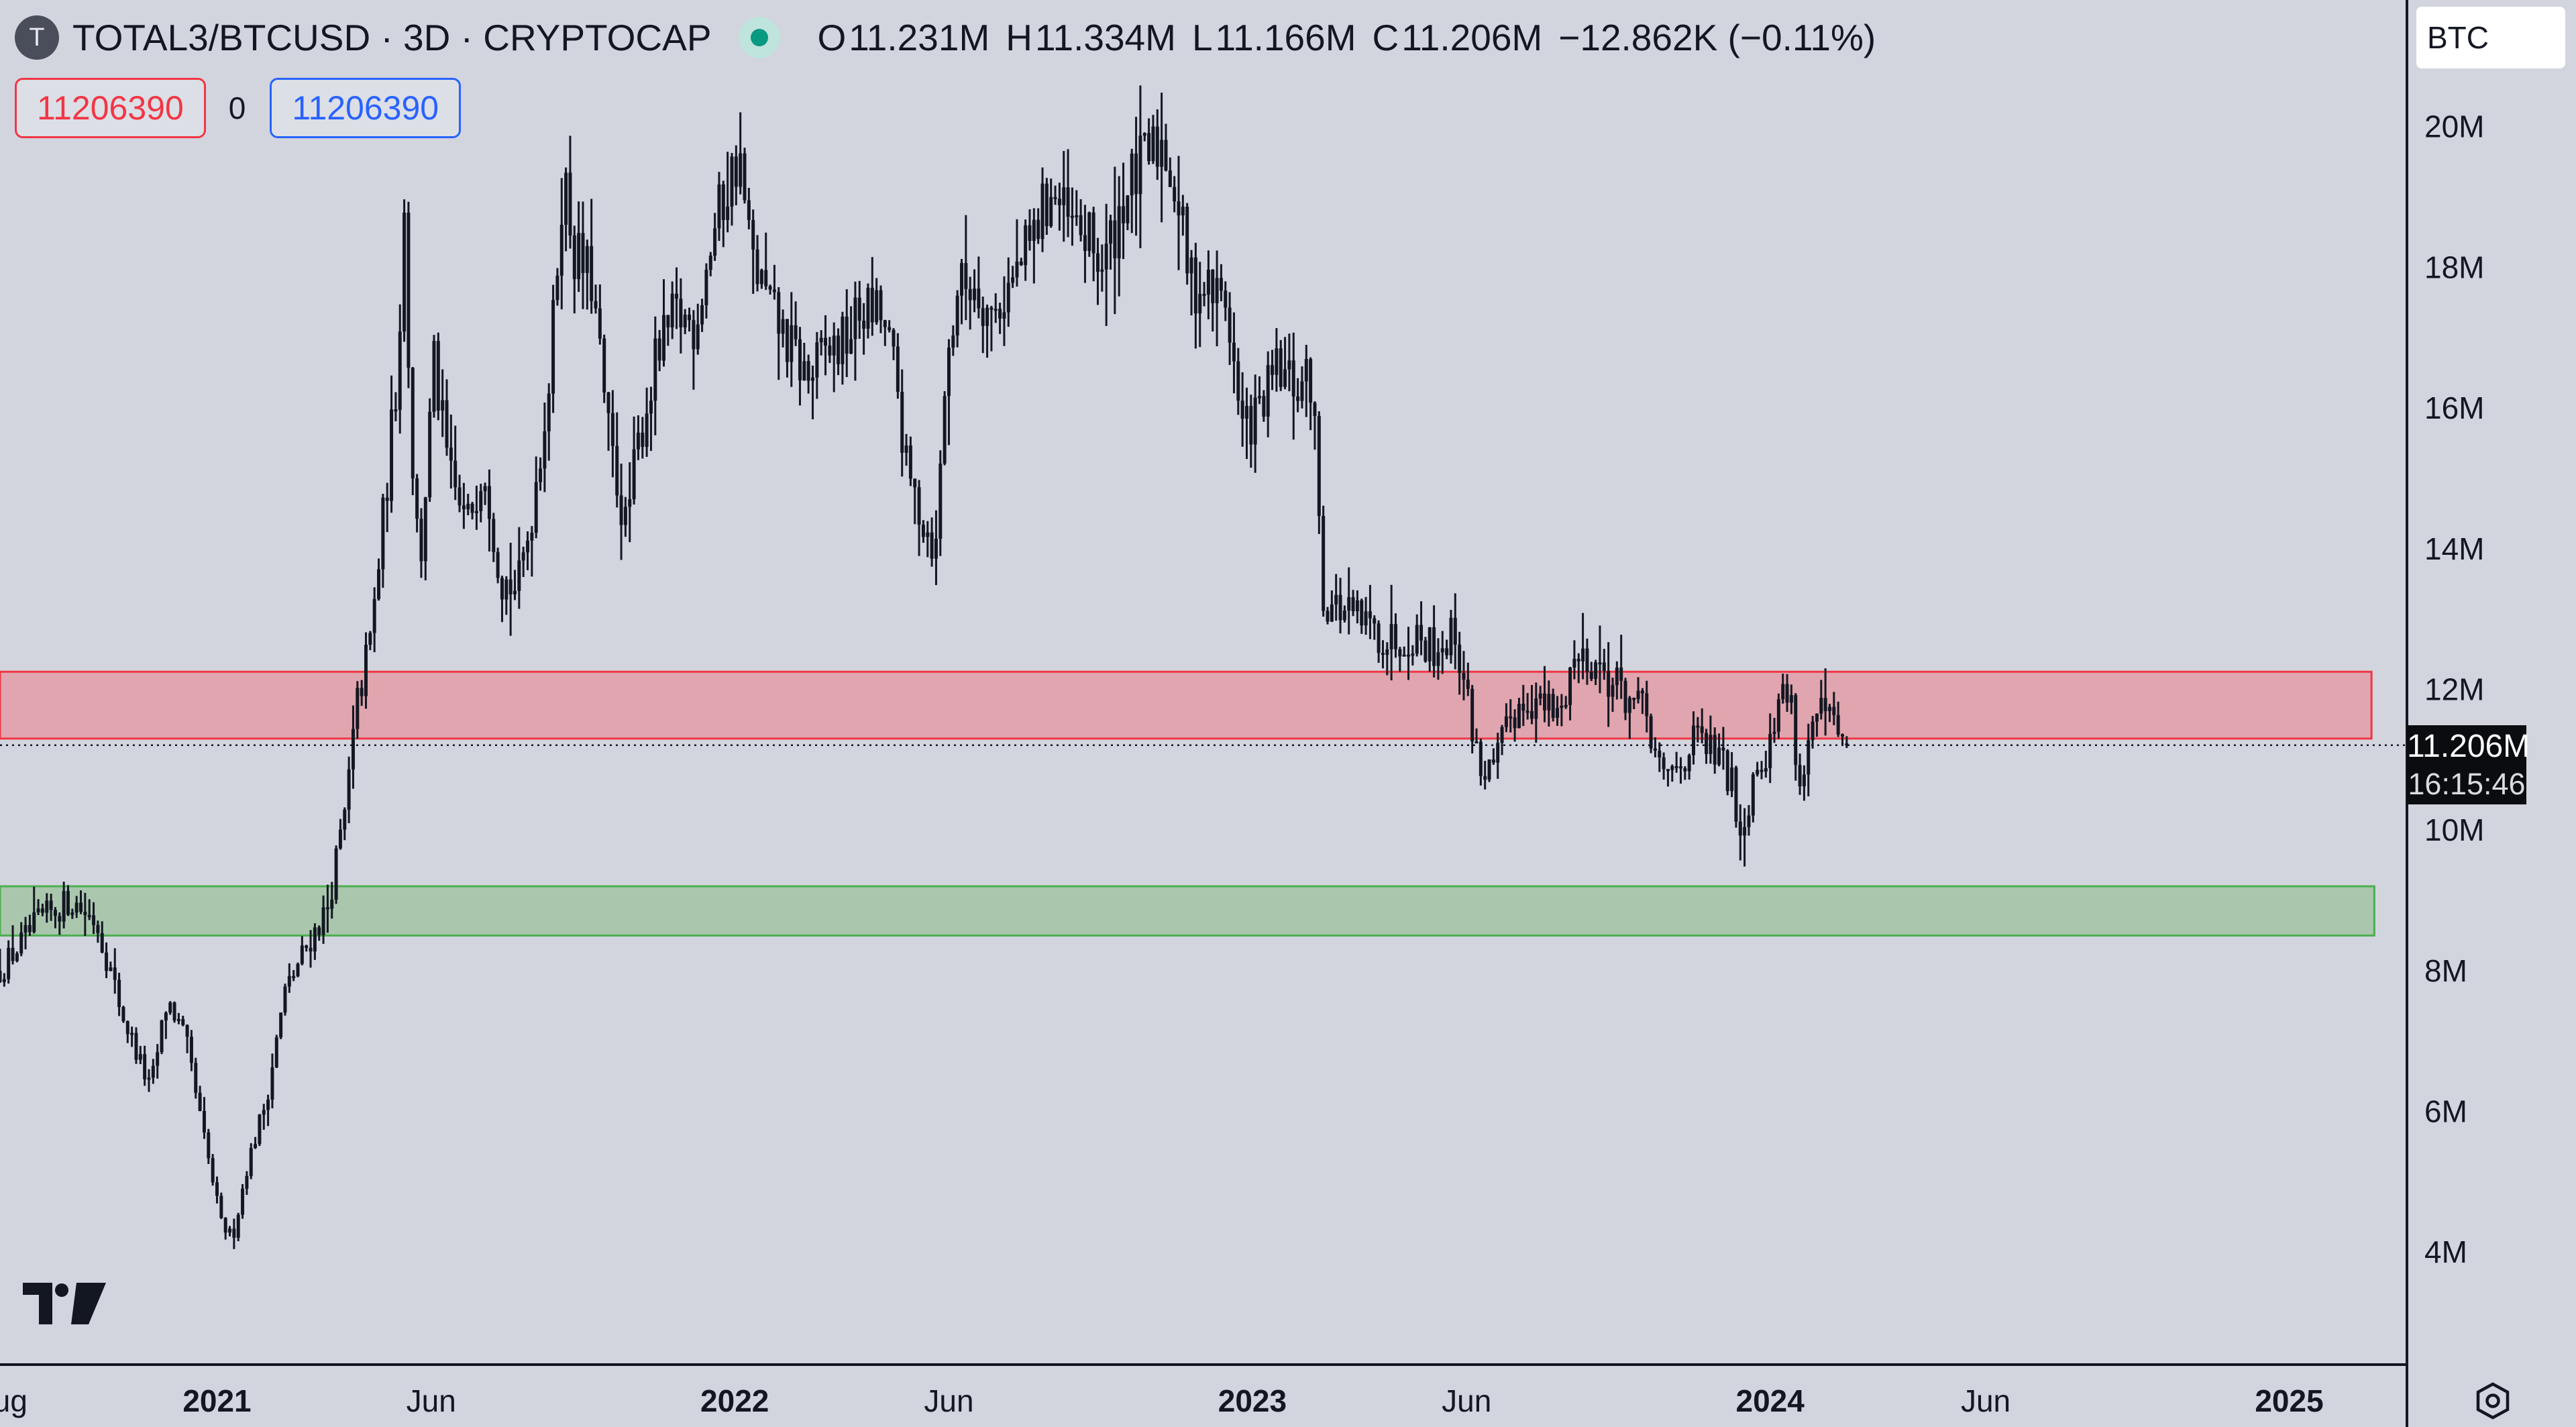 Image resolution: width=2576 pixels, height=1427 pixels. Describe the element at coordinates (2468, 746) in the screenshot. I see `last-price-value: 11.206M` at that location.